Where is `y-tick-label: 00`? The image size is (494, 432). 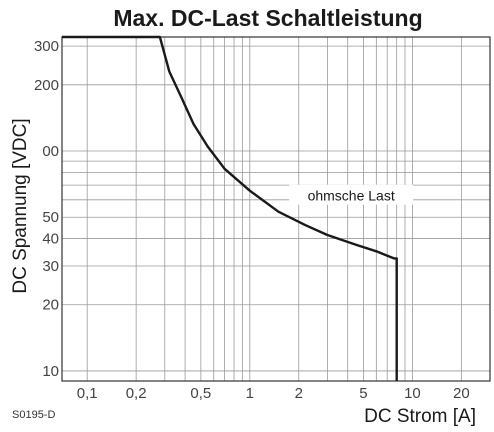 y-tick-label: 00 is located at coordinates (50, 151).